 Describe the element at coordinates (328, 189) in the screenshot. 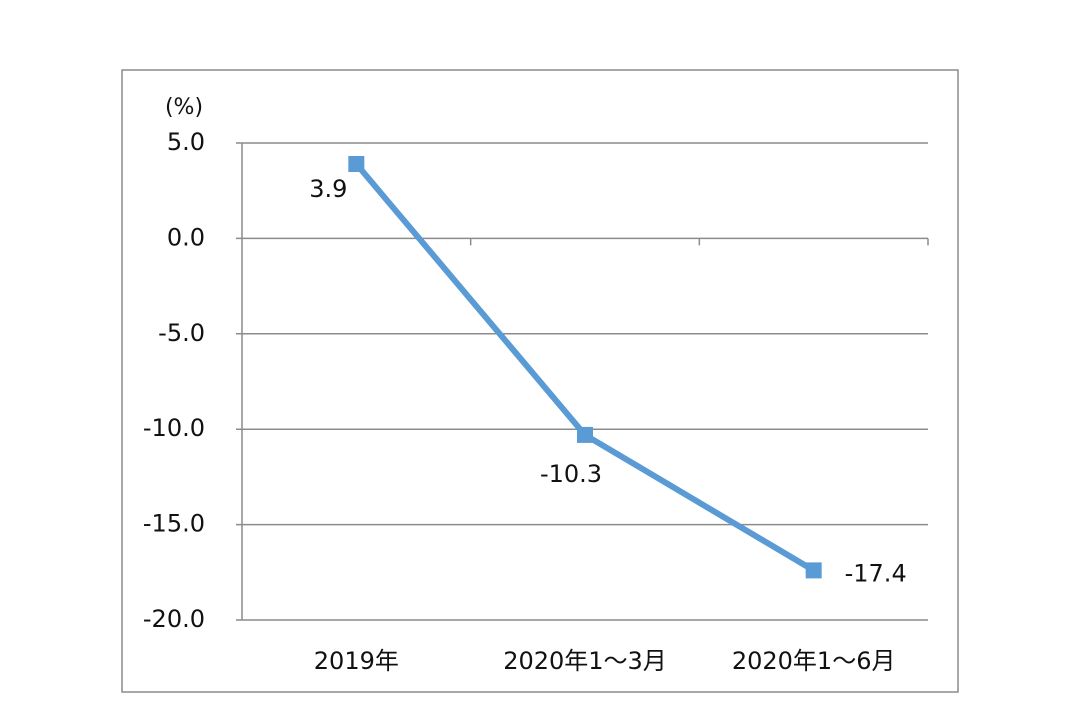

I see `data-label: 3.9` at that location.